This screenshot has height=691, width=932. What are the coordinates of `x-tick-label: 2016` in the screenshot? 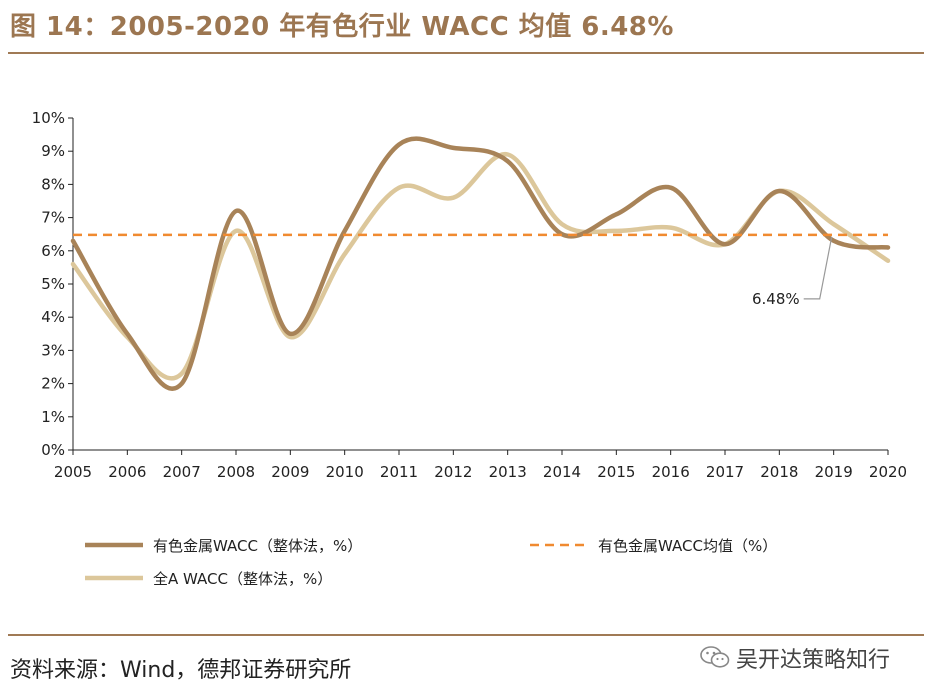 It's located at (671, 472).